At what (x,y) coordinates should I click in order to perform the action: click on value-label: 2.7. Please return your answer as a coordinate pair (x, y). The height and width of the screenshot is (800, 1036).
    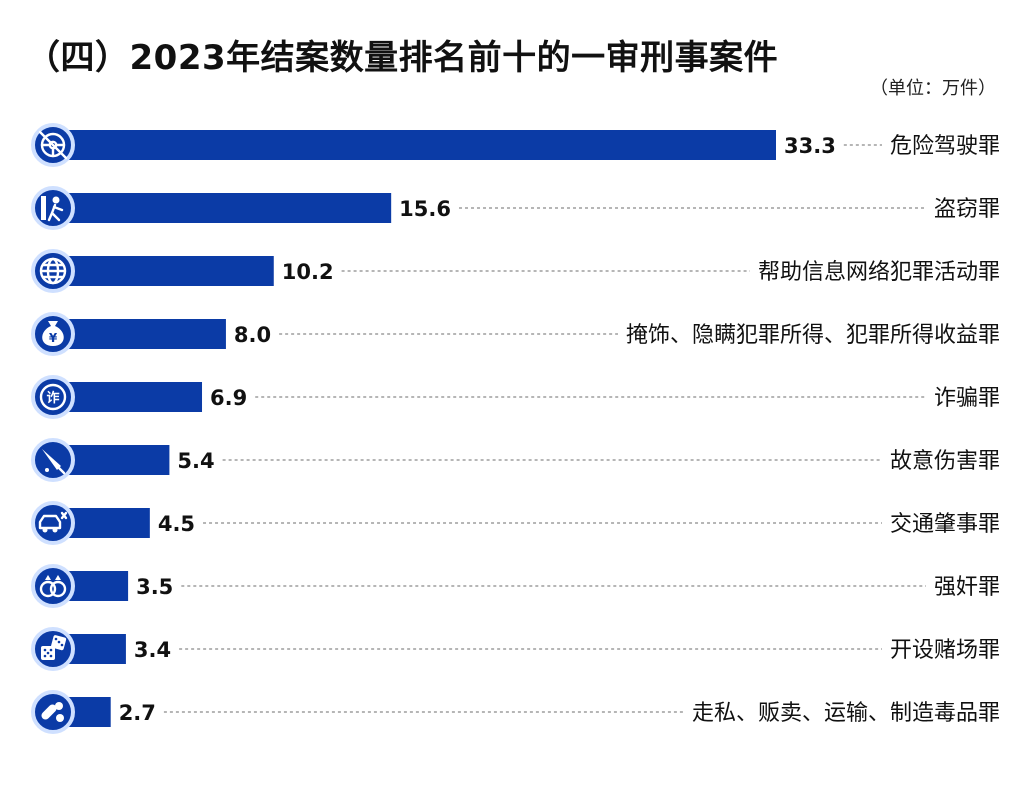
    Looking at the image, I should click on (137, 713).